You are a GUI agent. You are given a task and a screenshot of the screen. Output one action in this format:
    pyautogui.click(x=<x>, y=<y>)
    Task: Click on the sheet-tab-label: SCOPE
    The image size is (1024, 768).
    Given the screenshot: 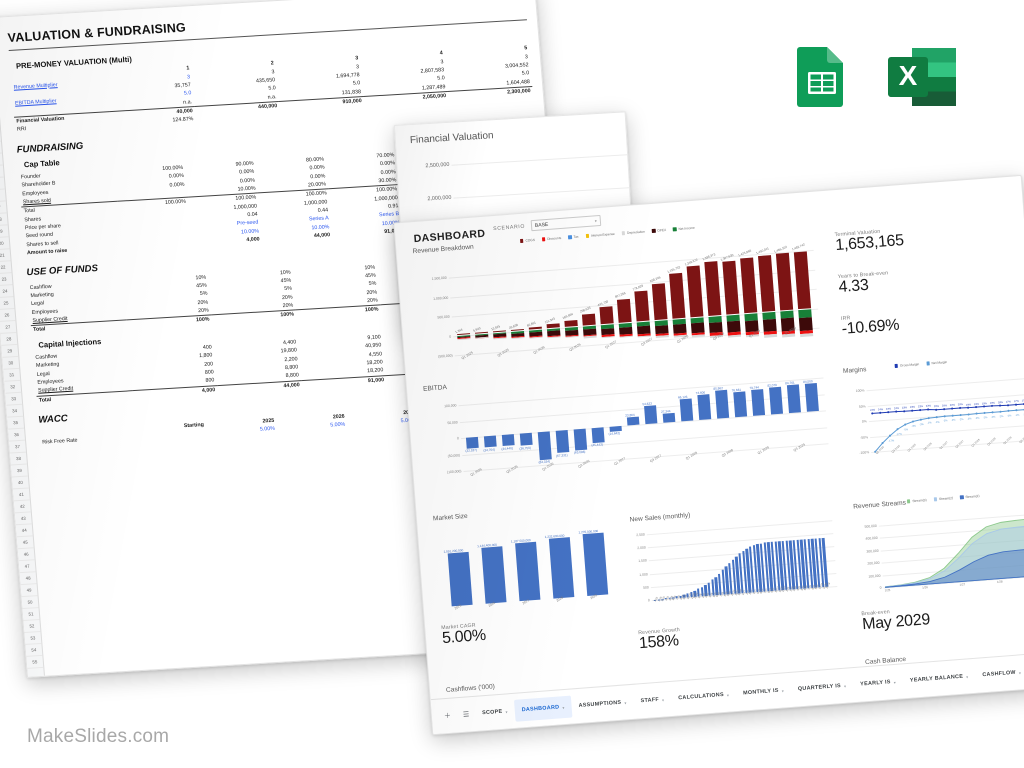 What is the action you would take?
    pyautogui.click(x=492, y=712)
    